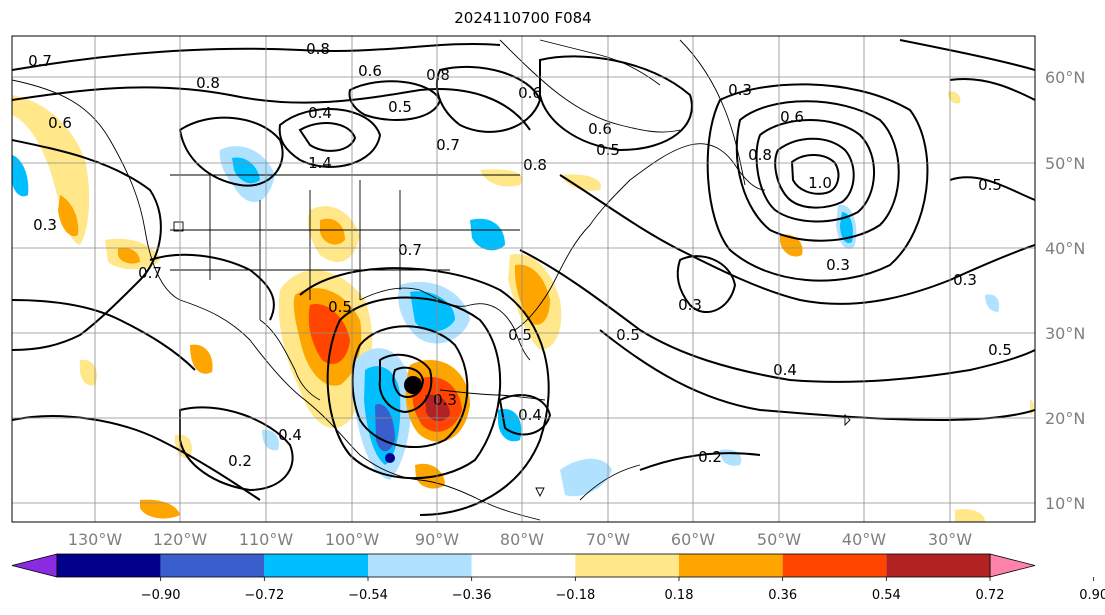 Image resolution: width=1105 pixels, height=615 pixels. Describe the element at coordinates (679, 595) in the screenshot. I see `colorbar-tick-label: 0.18` at that location.